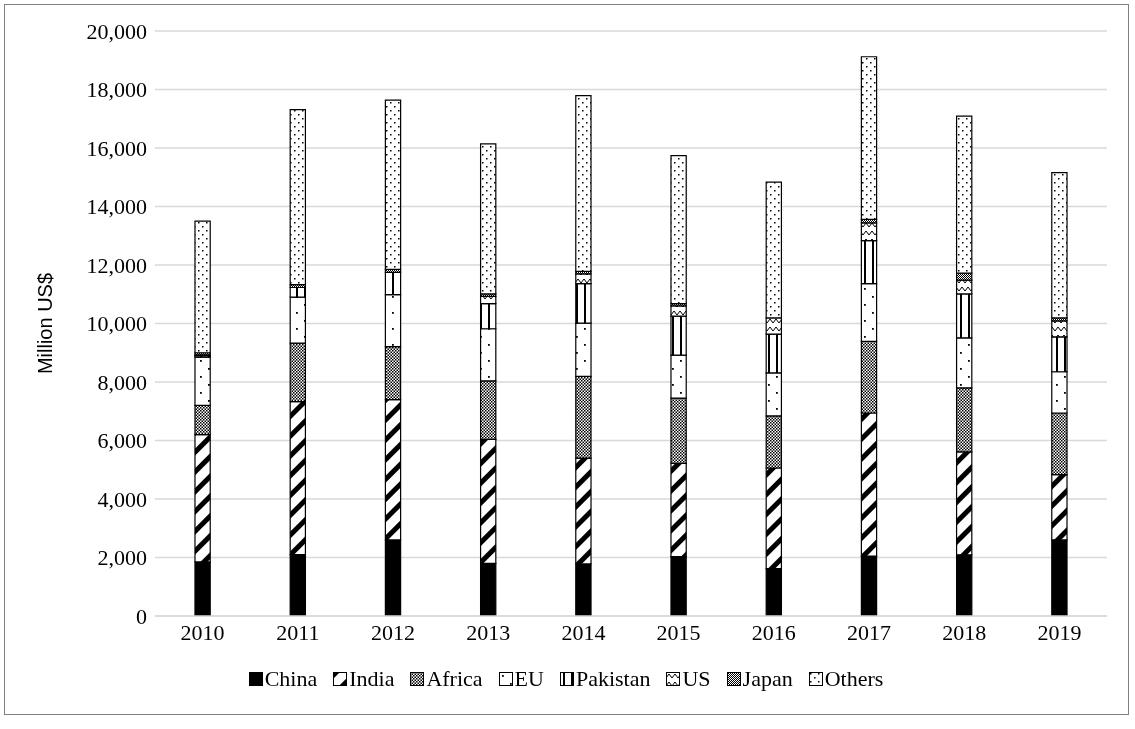  Describe the element at coordinates (202, 632) in the screenshot. I see `x-tick-label: 2010` at that location.